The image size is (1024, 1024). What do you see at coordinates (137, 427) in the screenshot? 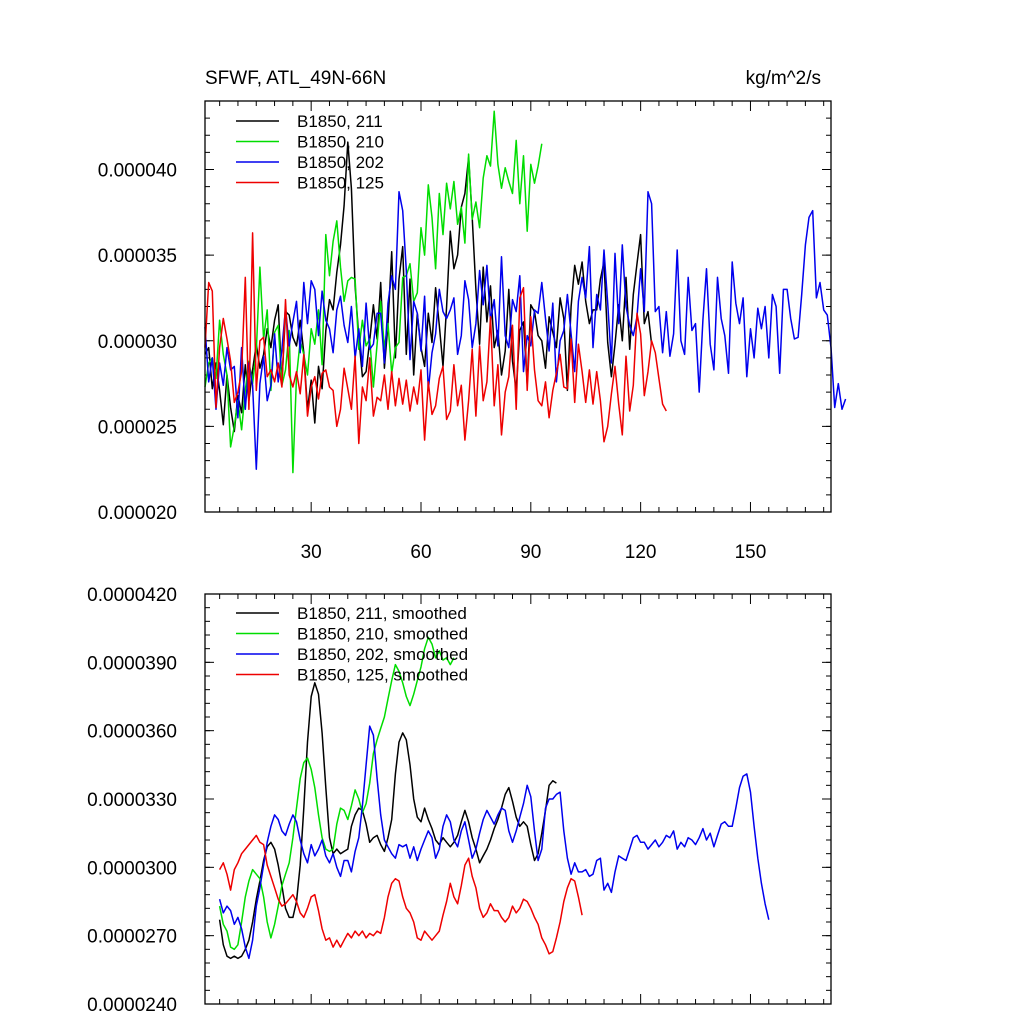
I see `top-chart-y-tick-label: 0.000025` at bounding box center [137, 427].